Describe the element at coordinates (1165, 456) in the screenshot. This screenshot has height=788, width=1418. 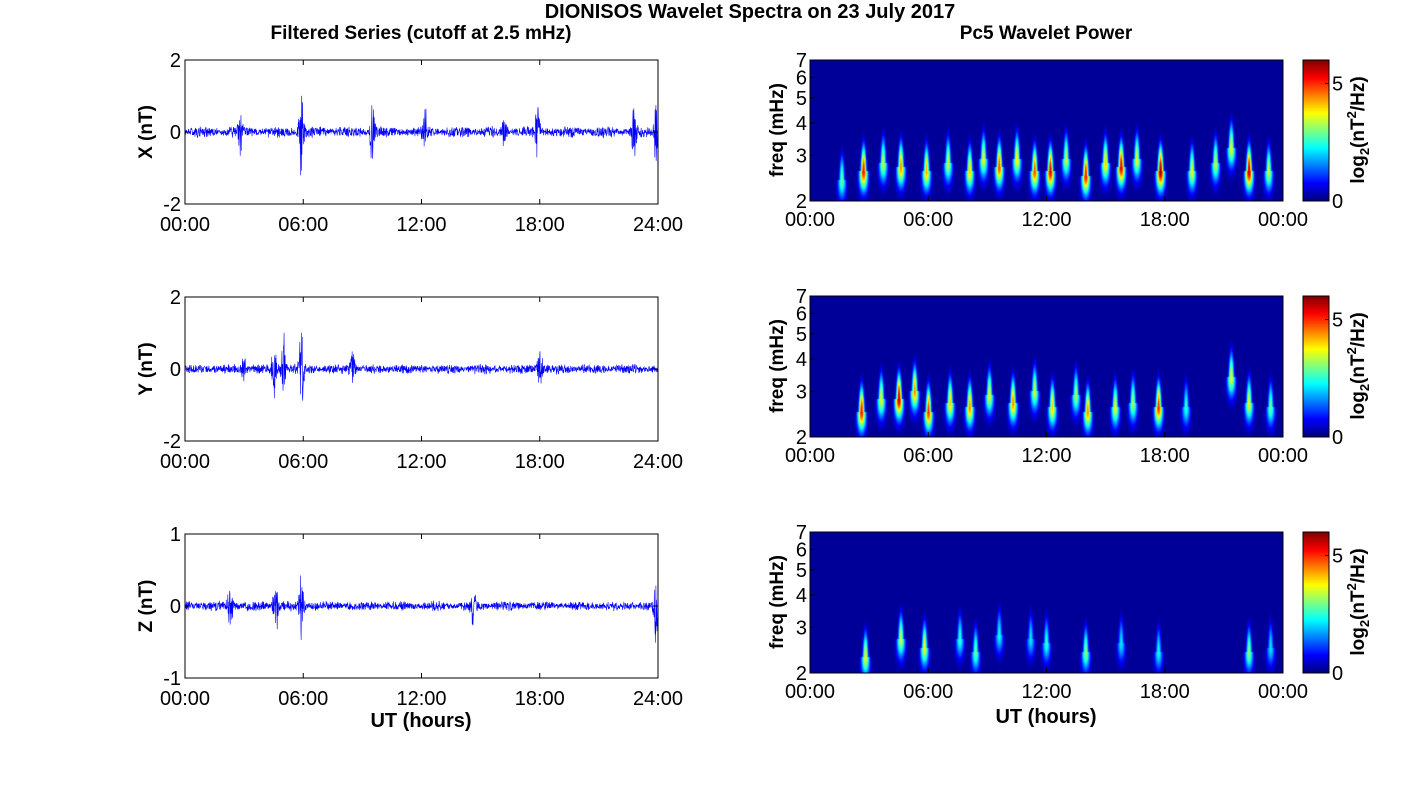
I see `y-spectrum-x-tick-label: 18:00` at that location.